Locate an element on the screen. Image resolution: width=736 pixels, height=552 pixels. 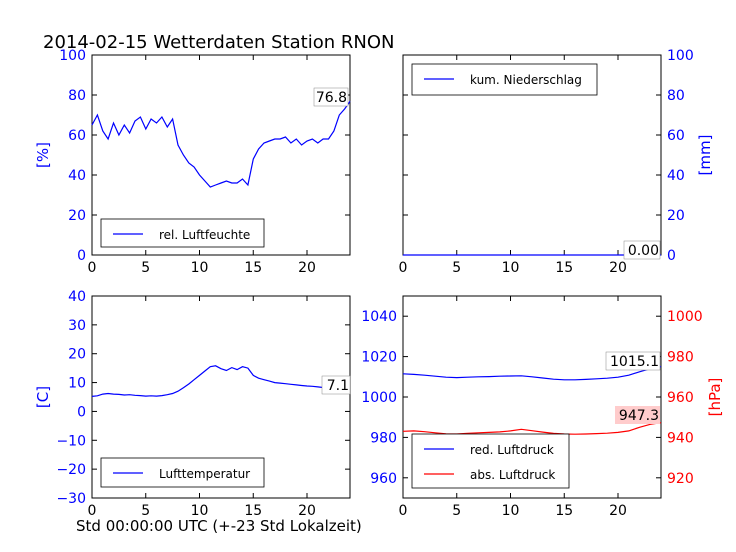
figure-title: 2014-02-15 Wetterdaten Station RNON is located at coordinates (218, 42).